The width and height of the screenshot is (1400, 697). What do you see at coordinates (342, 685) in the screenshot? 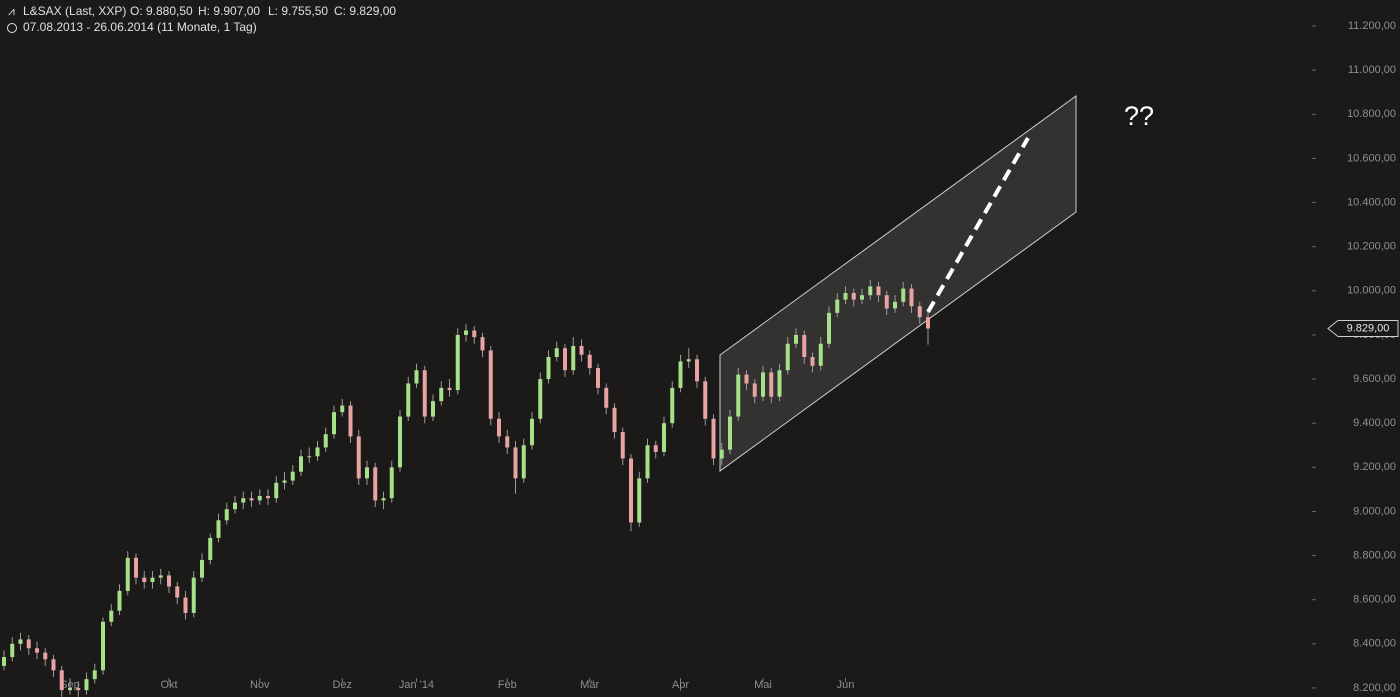
I see `x-tick-label: Dez` at bounding box center [342, 685].